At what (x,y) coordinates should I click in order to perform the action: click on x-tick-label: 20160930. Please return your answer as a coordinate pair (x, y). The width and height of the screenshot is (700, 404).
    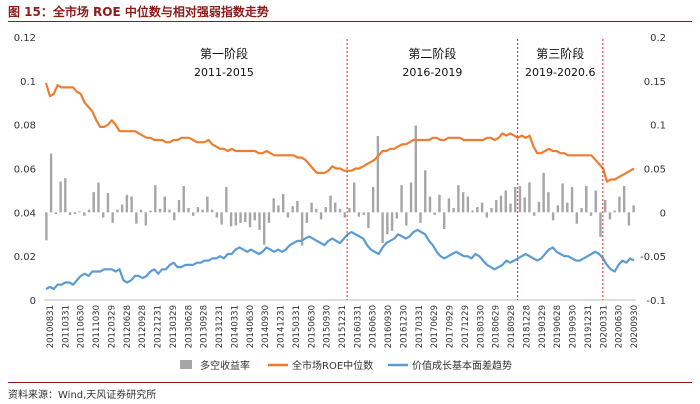
    Looking at the image, I should click on (389, 326).